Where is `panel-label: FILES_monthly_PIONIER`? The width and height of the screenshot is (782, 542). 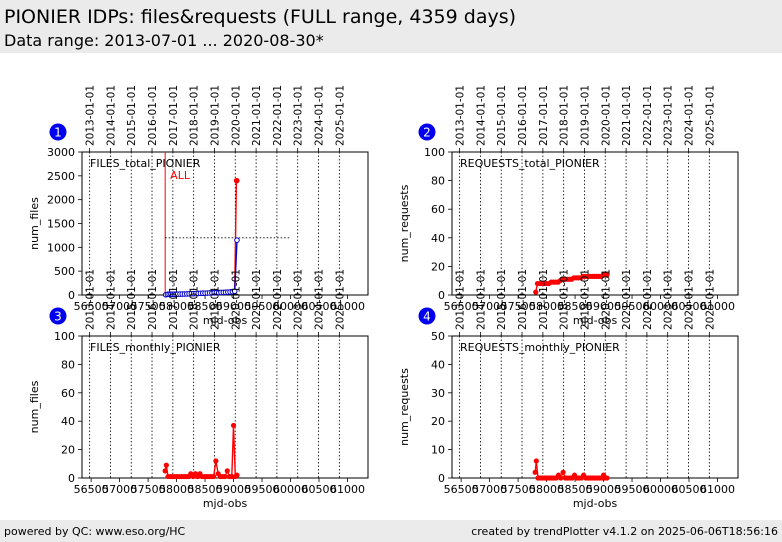 panel-label: FILES_monthly_PIONIER is located at coordinates (155, 347).